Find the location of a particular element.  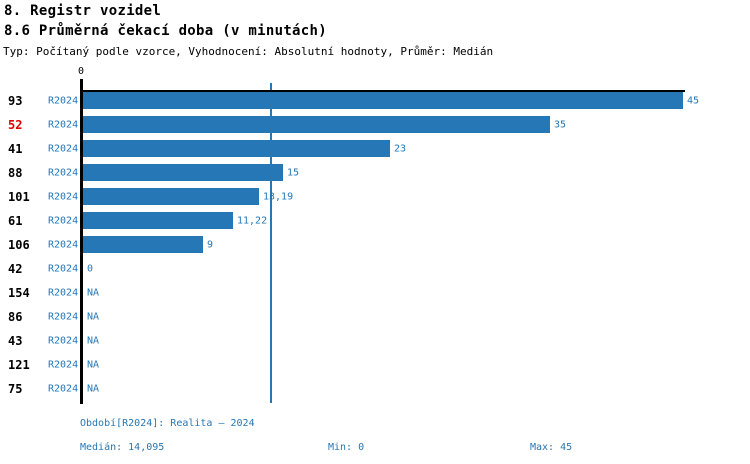

row-id-label: 52 is located at coordinates (15, 125).